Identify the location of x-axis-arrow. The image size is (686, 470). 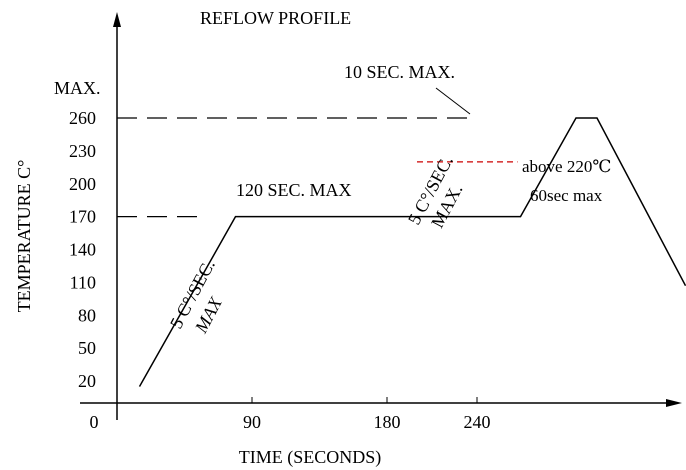
(674, 403).